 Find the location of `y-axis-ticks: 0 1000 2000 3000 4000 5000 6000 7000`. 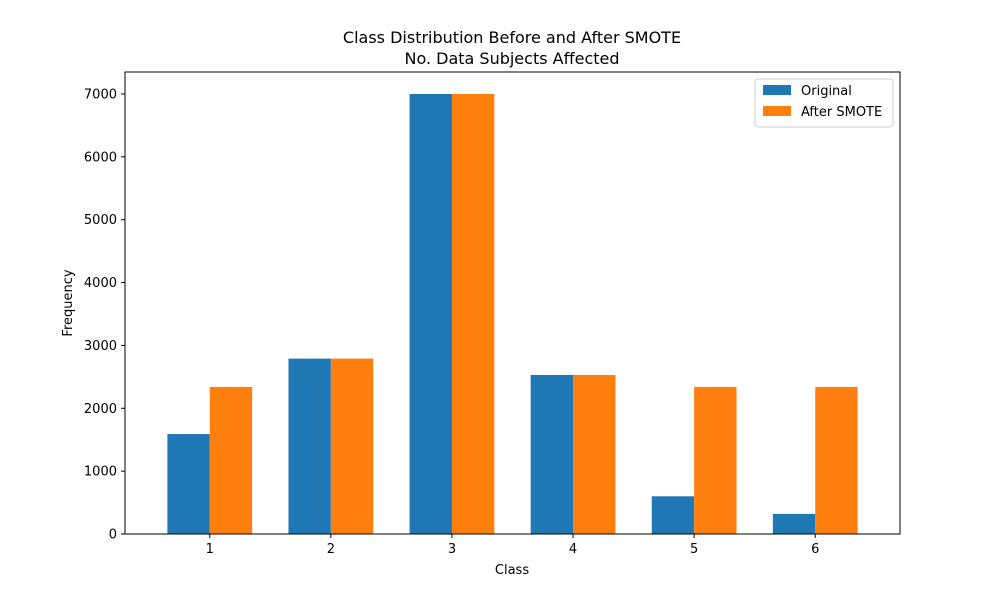

y-axis-ticks: 0 1000 2000 3000 4000 5000 6000 7000 is located at coordinates (104, 315).